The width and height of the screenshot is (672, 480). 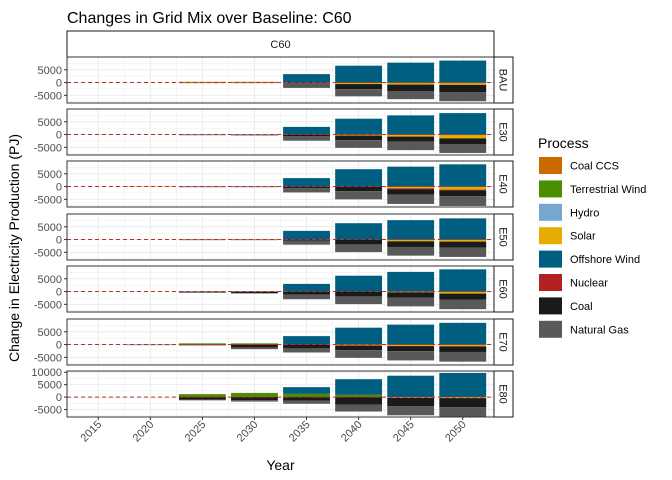 I want to click on legend-swatch-natural-gas, so click(x=550, y=329).